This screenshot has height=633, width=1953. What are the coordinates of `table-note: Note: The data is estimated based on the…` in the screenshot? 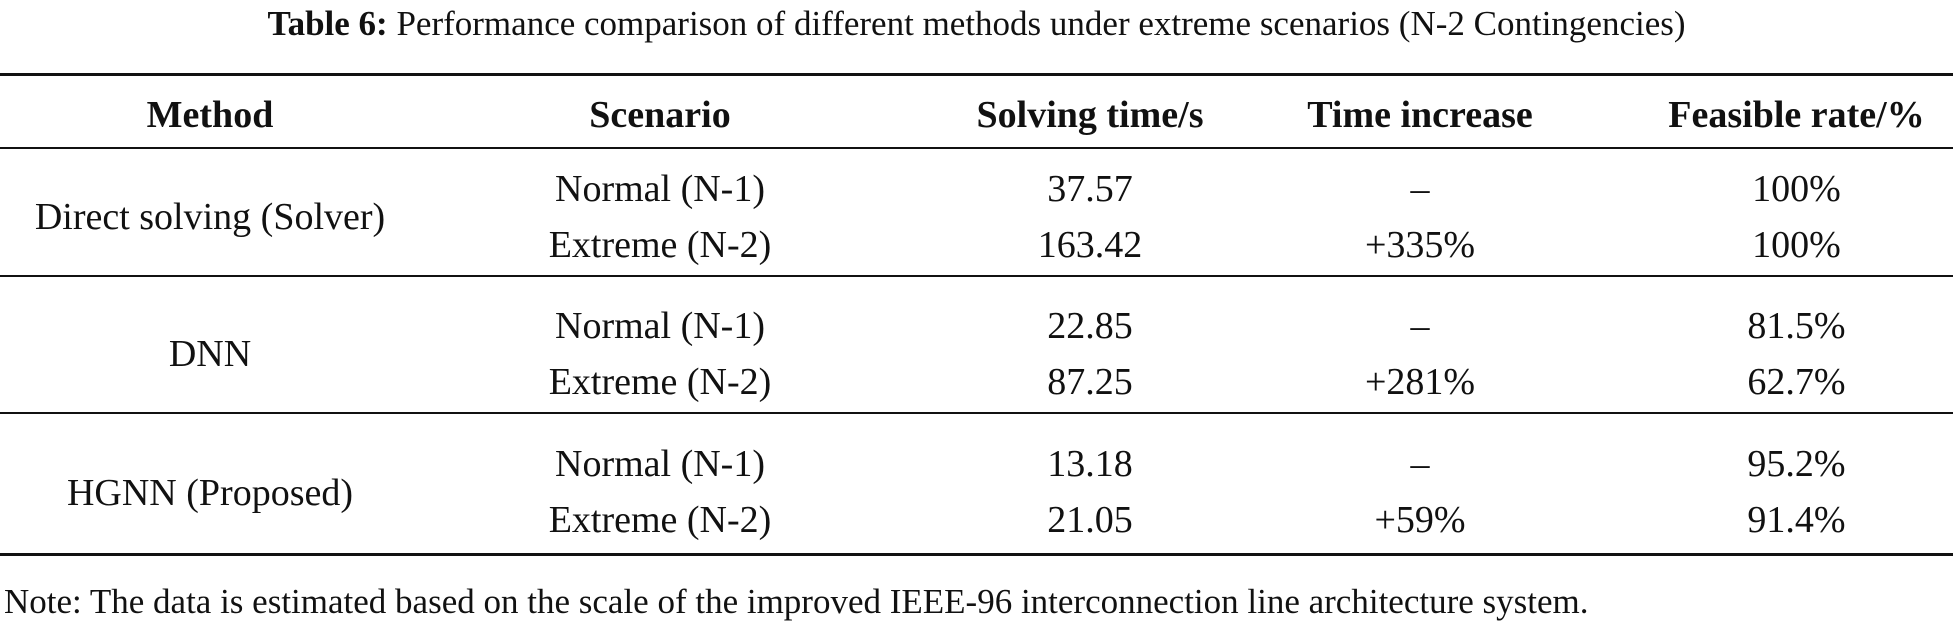 It's located at (796, 601).